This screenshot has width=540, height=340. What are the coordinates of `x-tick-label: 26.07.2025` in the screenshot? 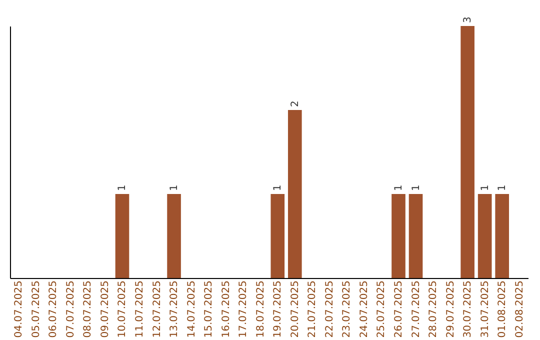 It's located at (399, 309).